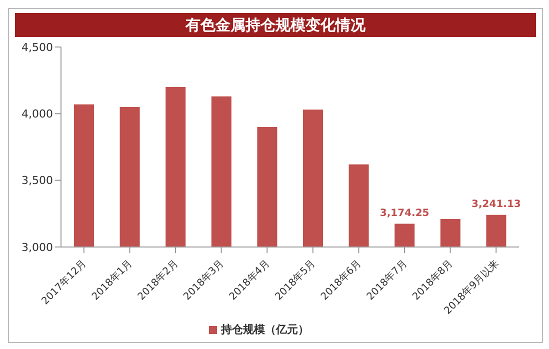 The height and width of the screenshot is (349, 549). What do you see at coordinates (37, 114) in the screenshot?
I see `y-tick-label: 4,000` at bounding box center [37, 114].